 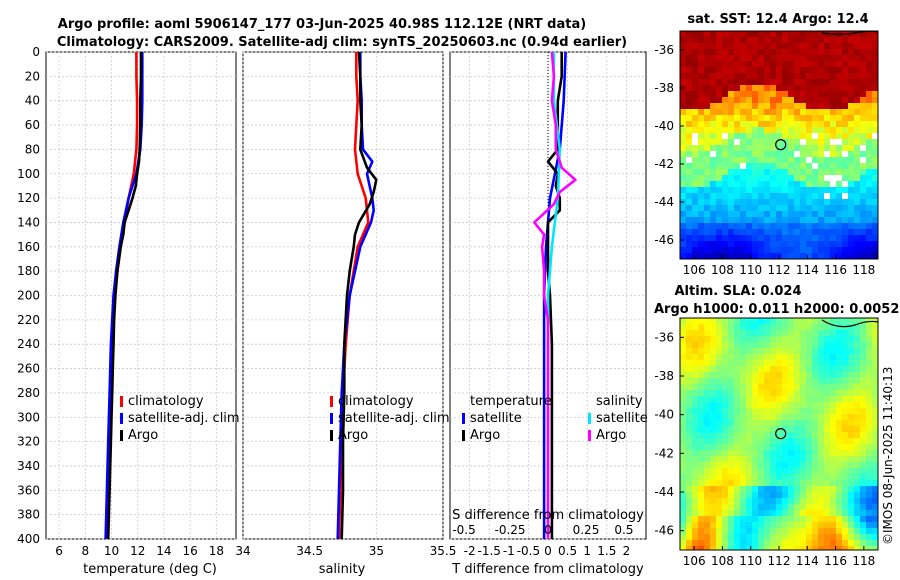 I want to click on sst-argo-position-marker, so click(x=781, y=145).